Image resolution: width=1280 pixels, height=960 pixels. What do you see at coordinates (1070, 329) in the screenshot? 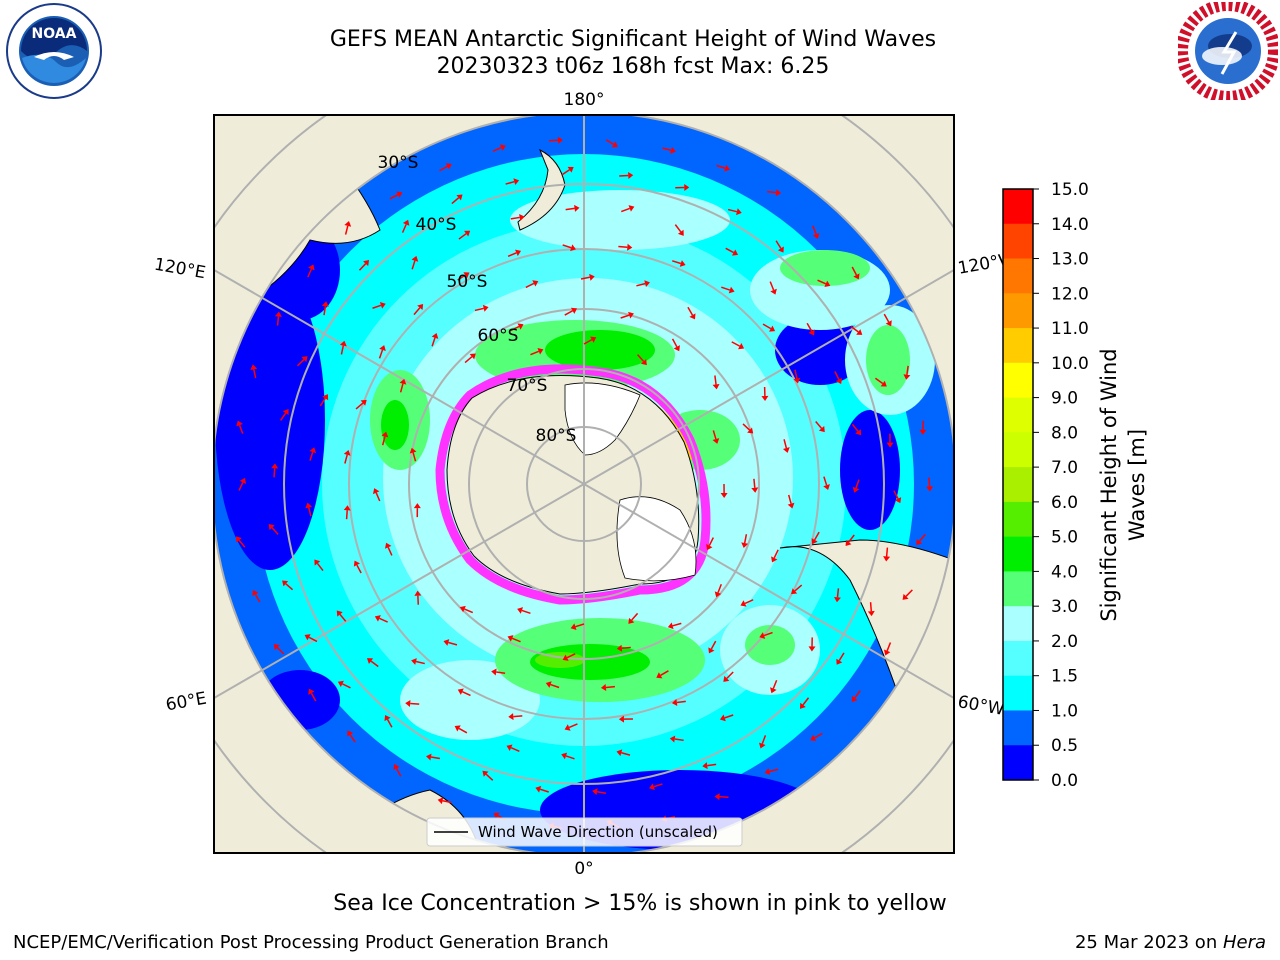
I see `colorbar-tick-label: 11.0` at bounding box center [1070, 329].